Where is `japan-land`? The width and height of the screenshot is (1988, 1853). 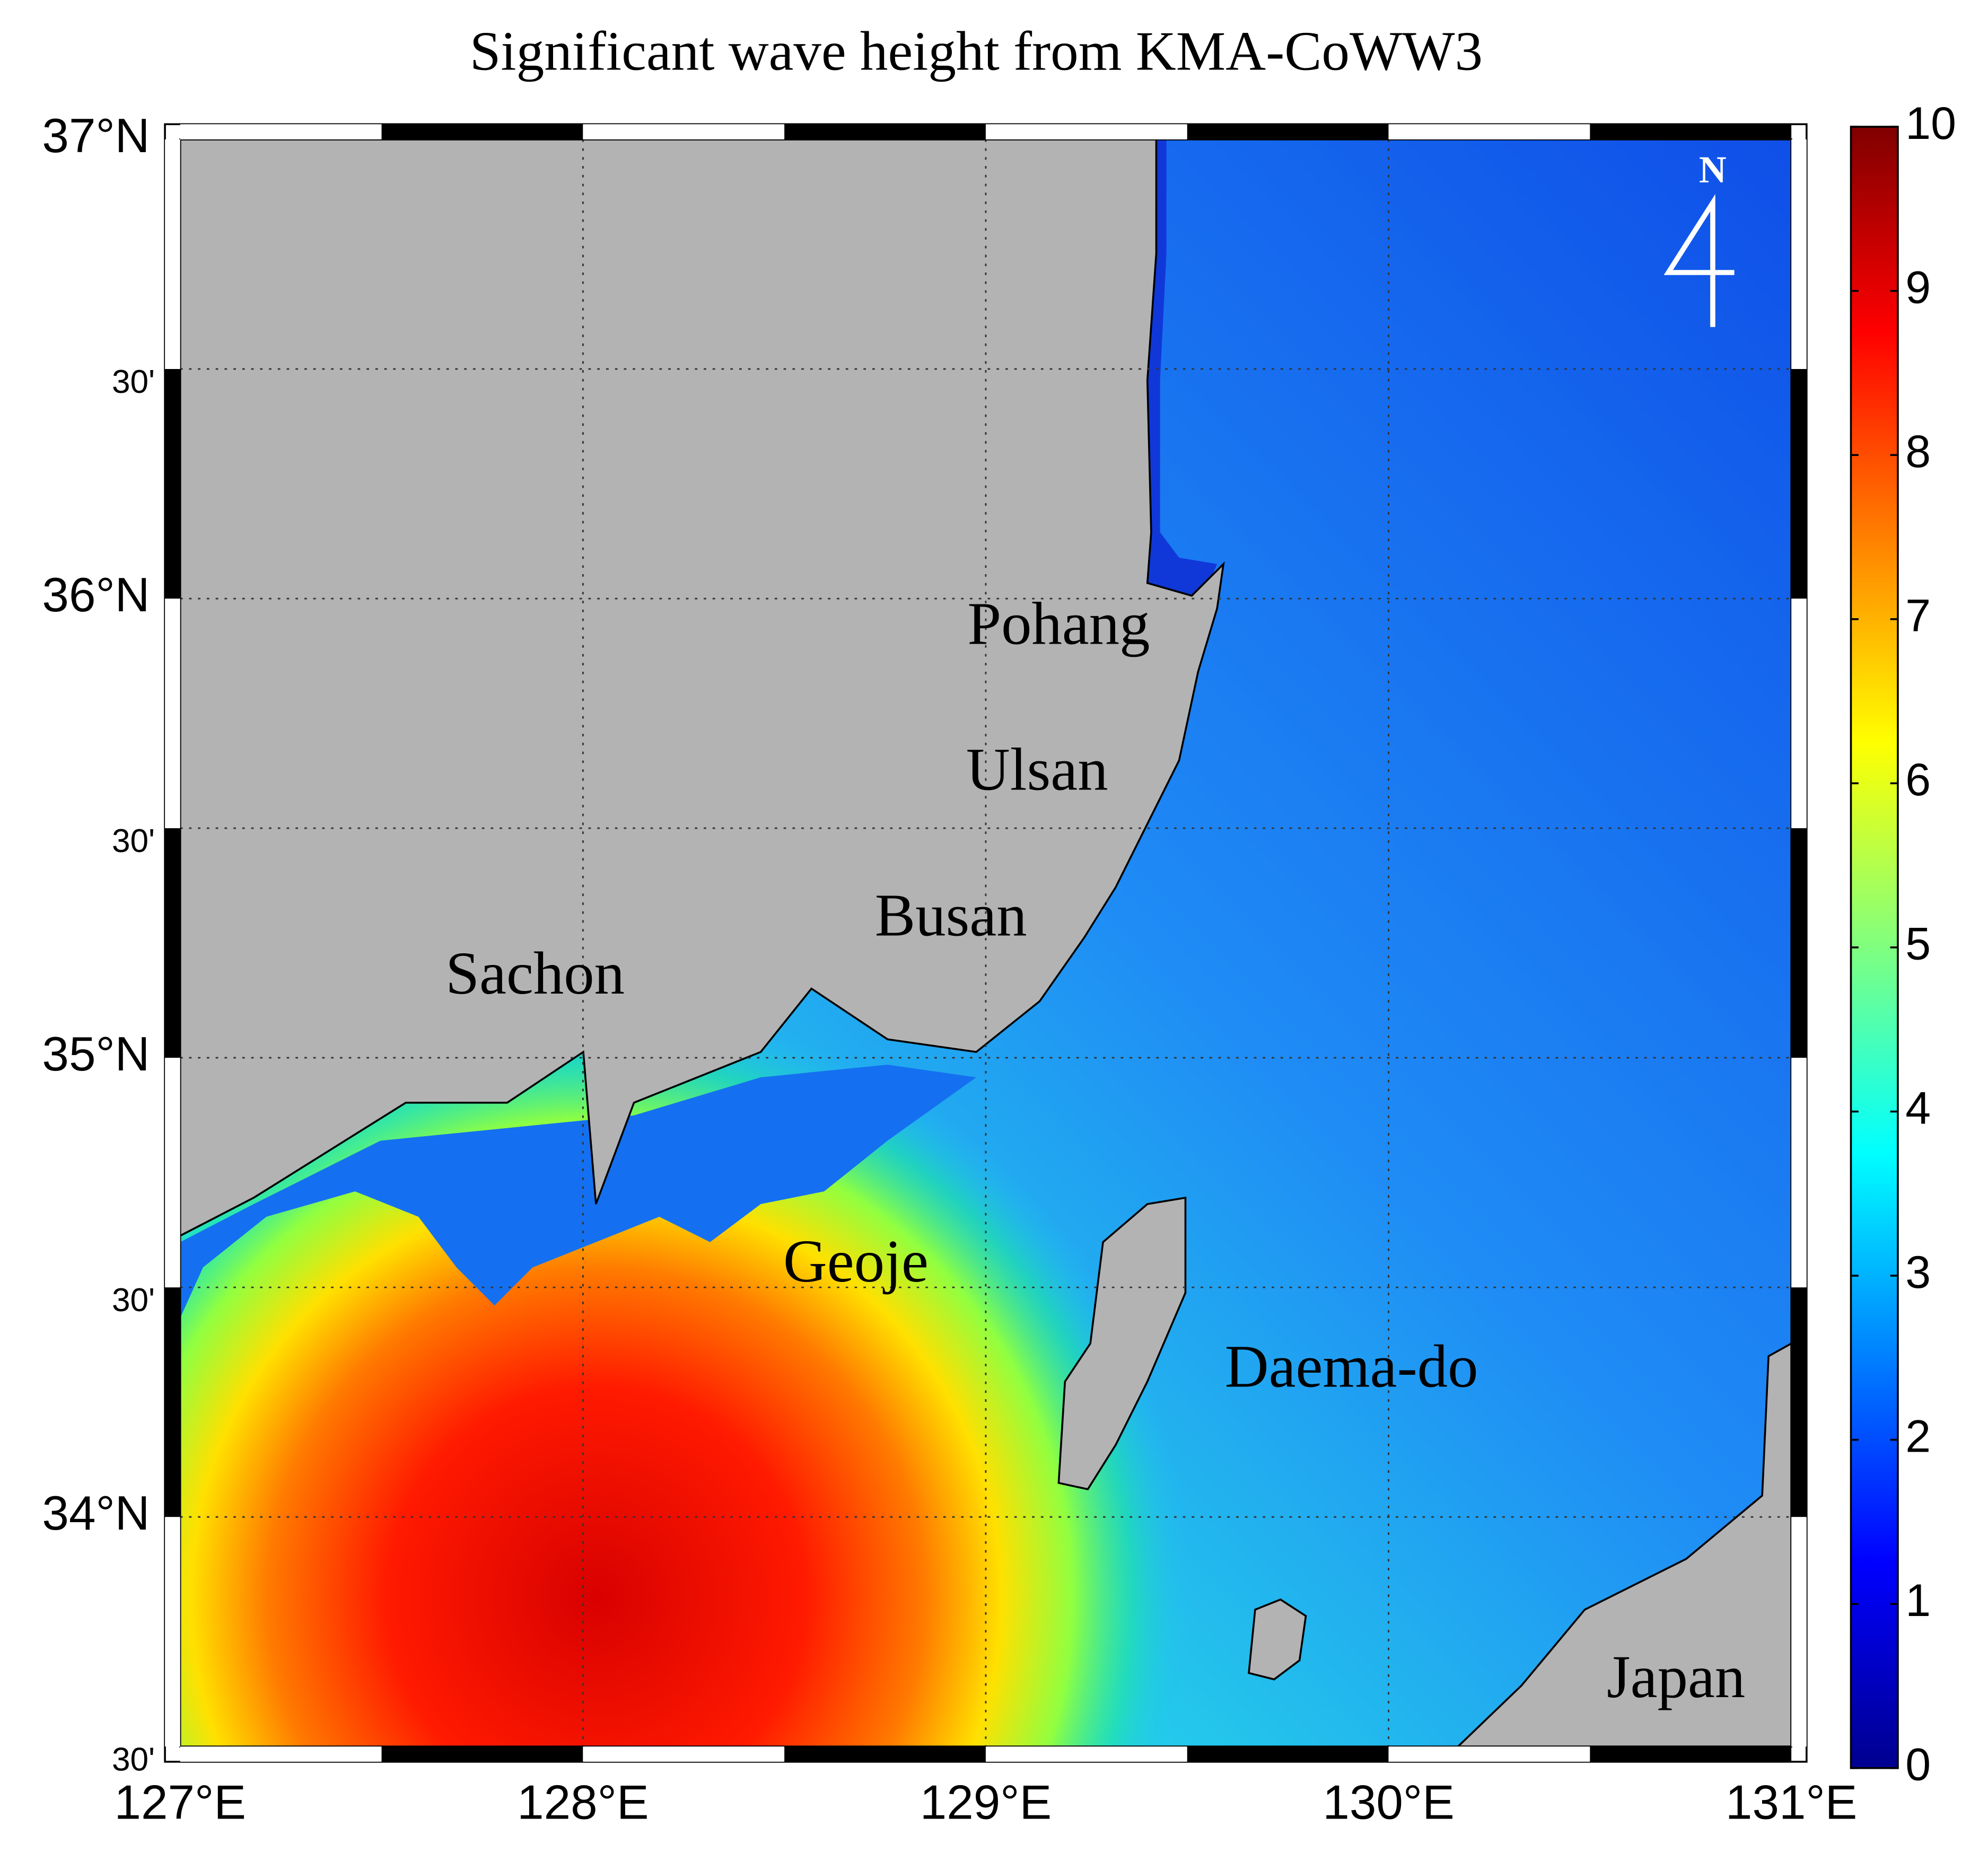
japan-land is located at coordinates (1624, 1545).